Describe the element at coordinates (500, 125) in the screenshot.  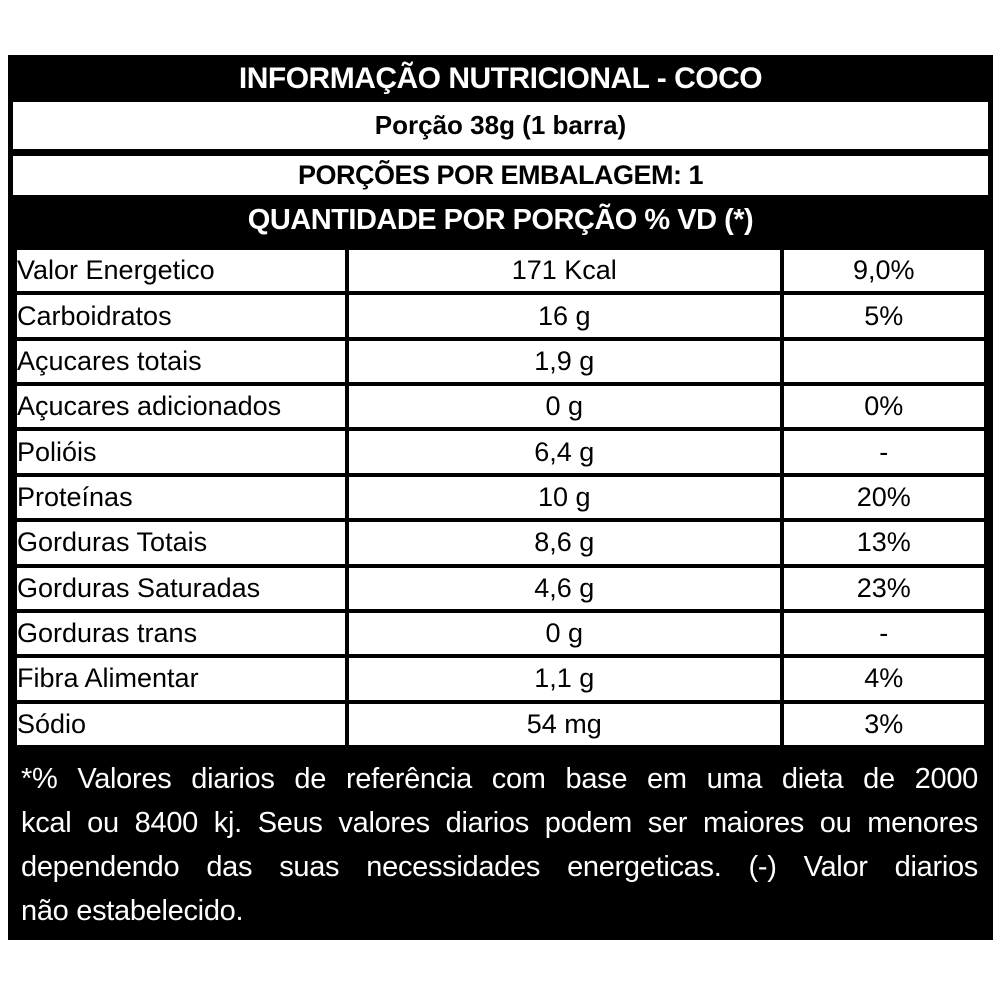
I see `portion-size-row: Porção 38g (1 barra)` at that location.